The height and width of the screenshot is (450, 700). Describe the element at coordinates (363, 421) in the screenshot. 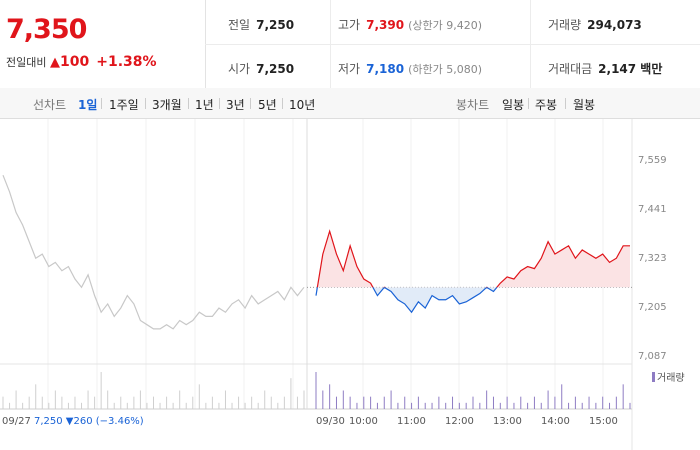

I see `x-tick-label: 10:00` at that location.